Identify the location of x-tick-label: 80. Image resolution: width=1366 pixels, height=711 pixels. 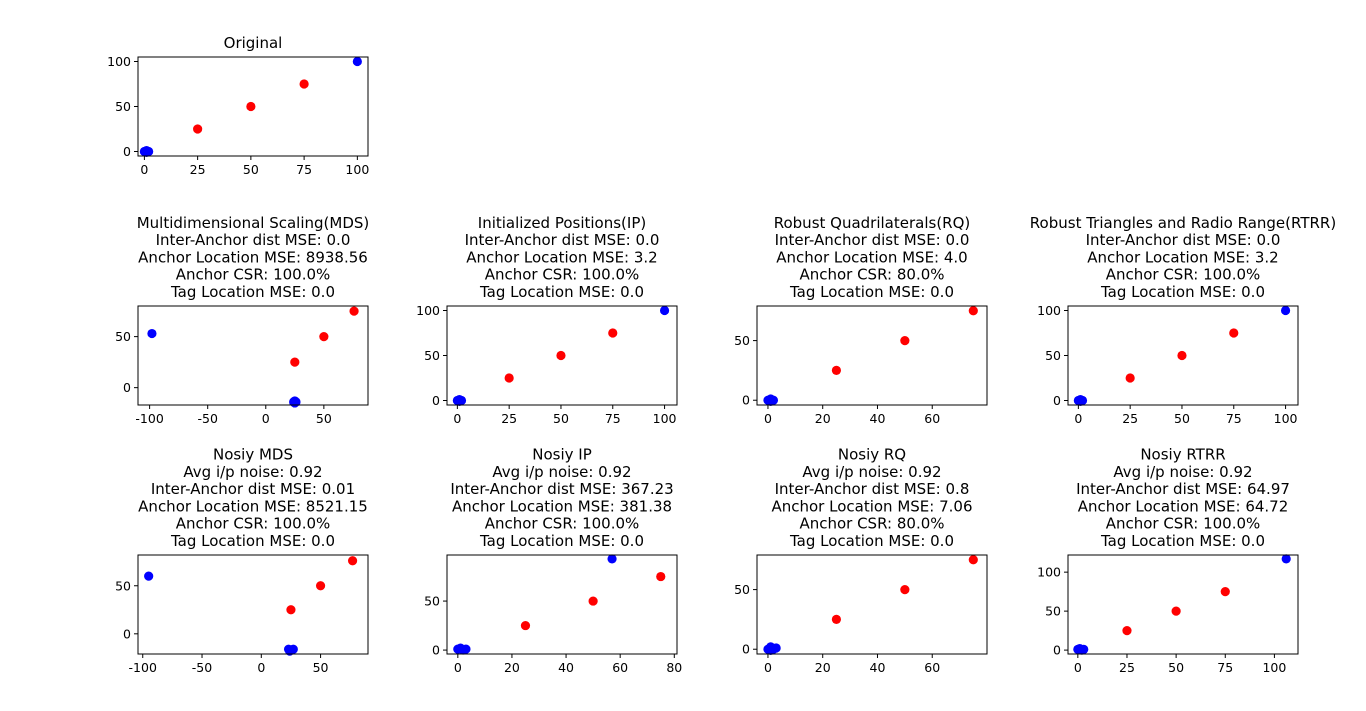
(674, 667).